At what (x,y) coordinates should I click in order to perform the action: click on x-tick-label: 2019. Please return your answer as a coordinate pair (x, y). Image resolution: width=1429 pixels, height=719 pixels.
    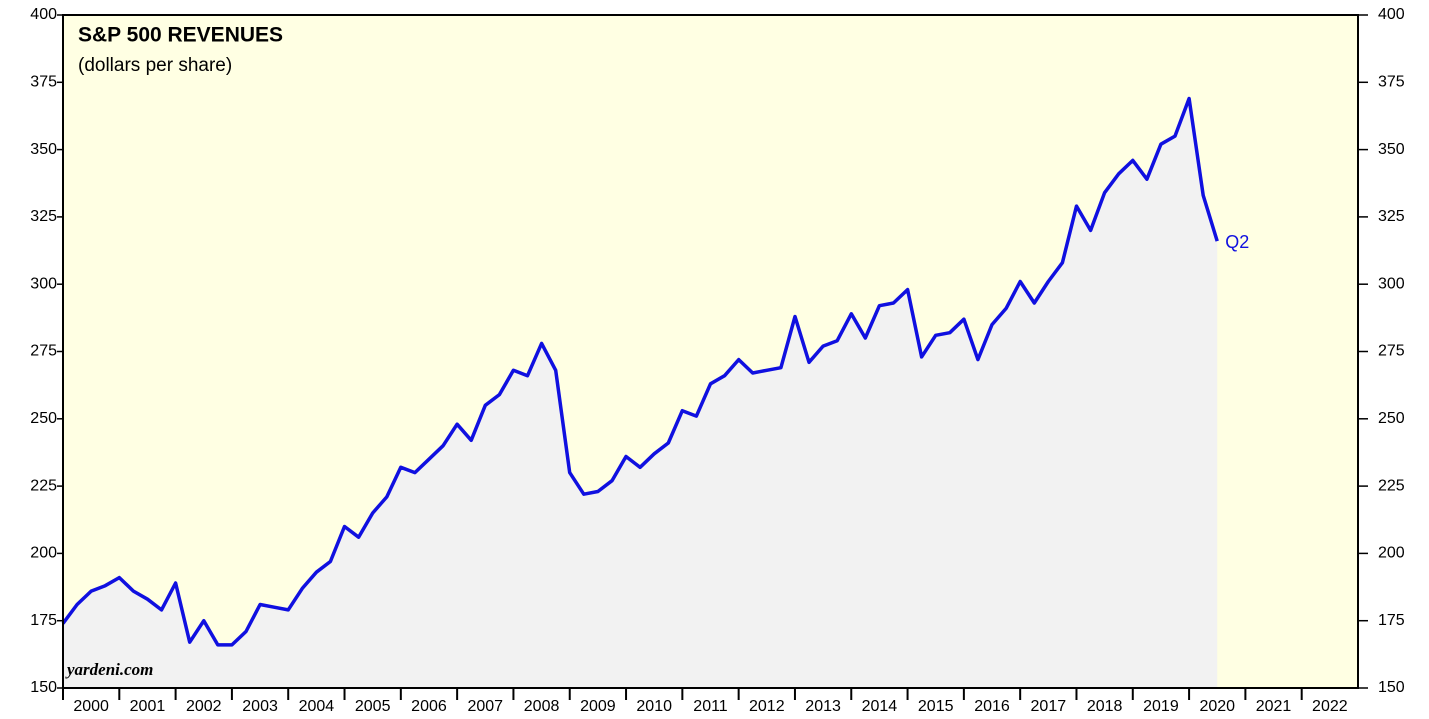
    Looking at the image, I should click on (1161, 706).